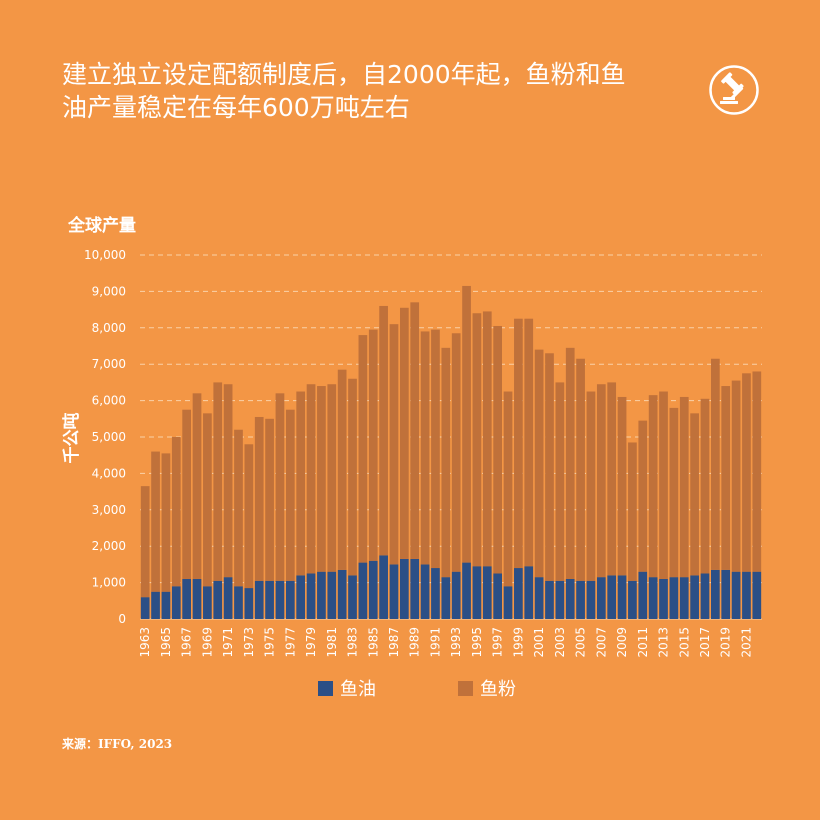 The image size is (820, 820). What do you see at coordinates (612, 479) in the screenshot?
I see `bar-fish-meal-2008` at bounding box center [612, 479].